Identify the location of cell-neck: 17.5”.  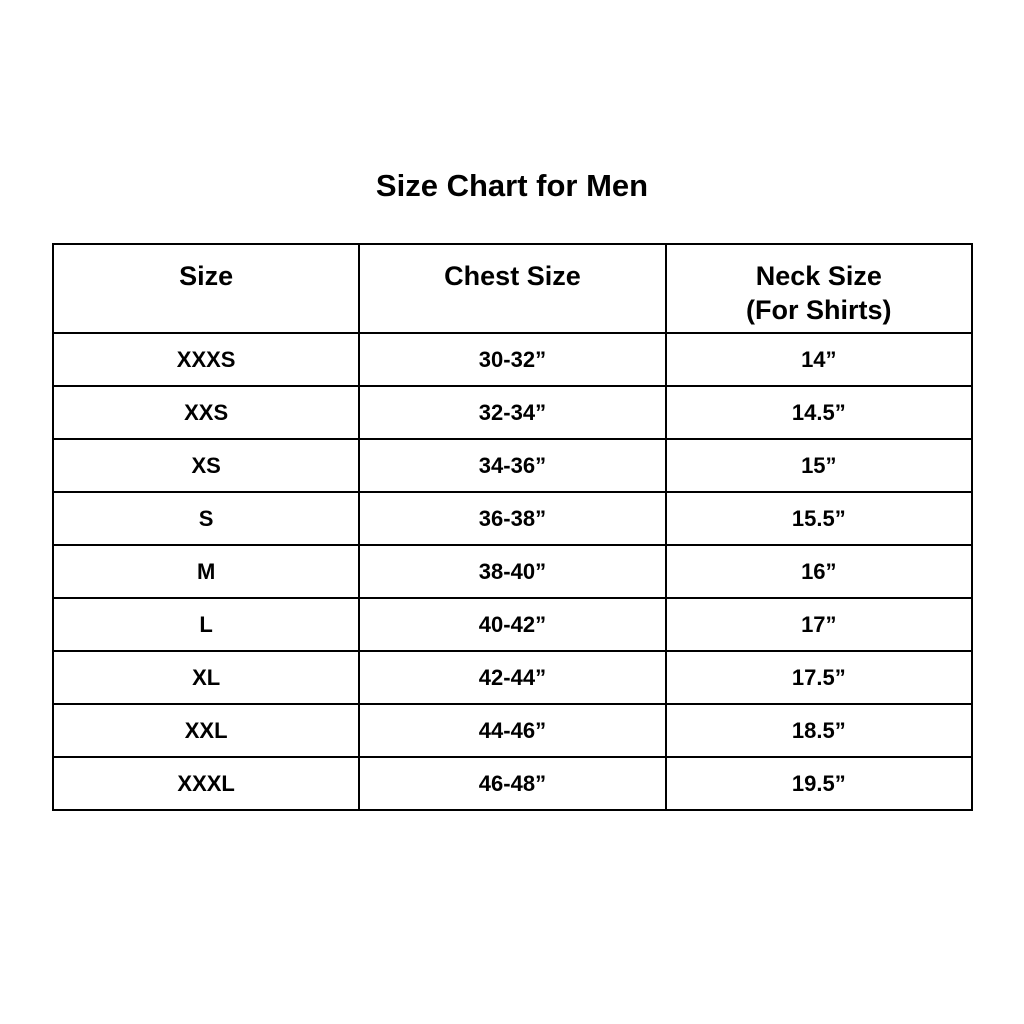
(819, 677).